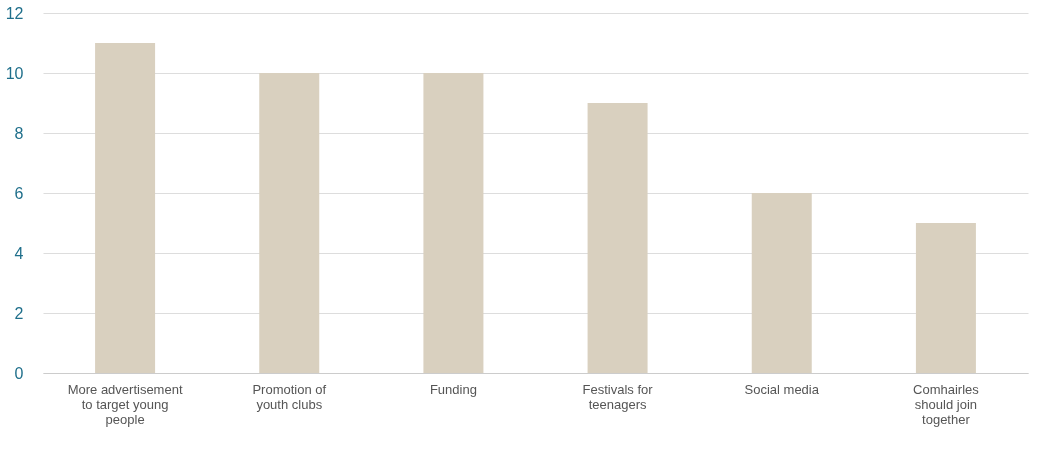  What do you see at coordinates (19, 313) in the screenshot?
I see `y-tick-label: 2` at bounding box center [19, 313].